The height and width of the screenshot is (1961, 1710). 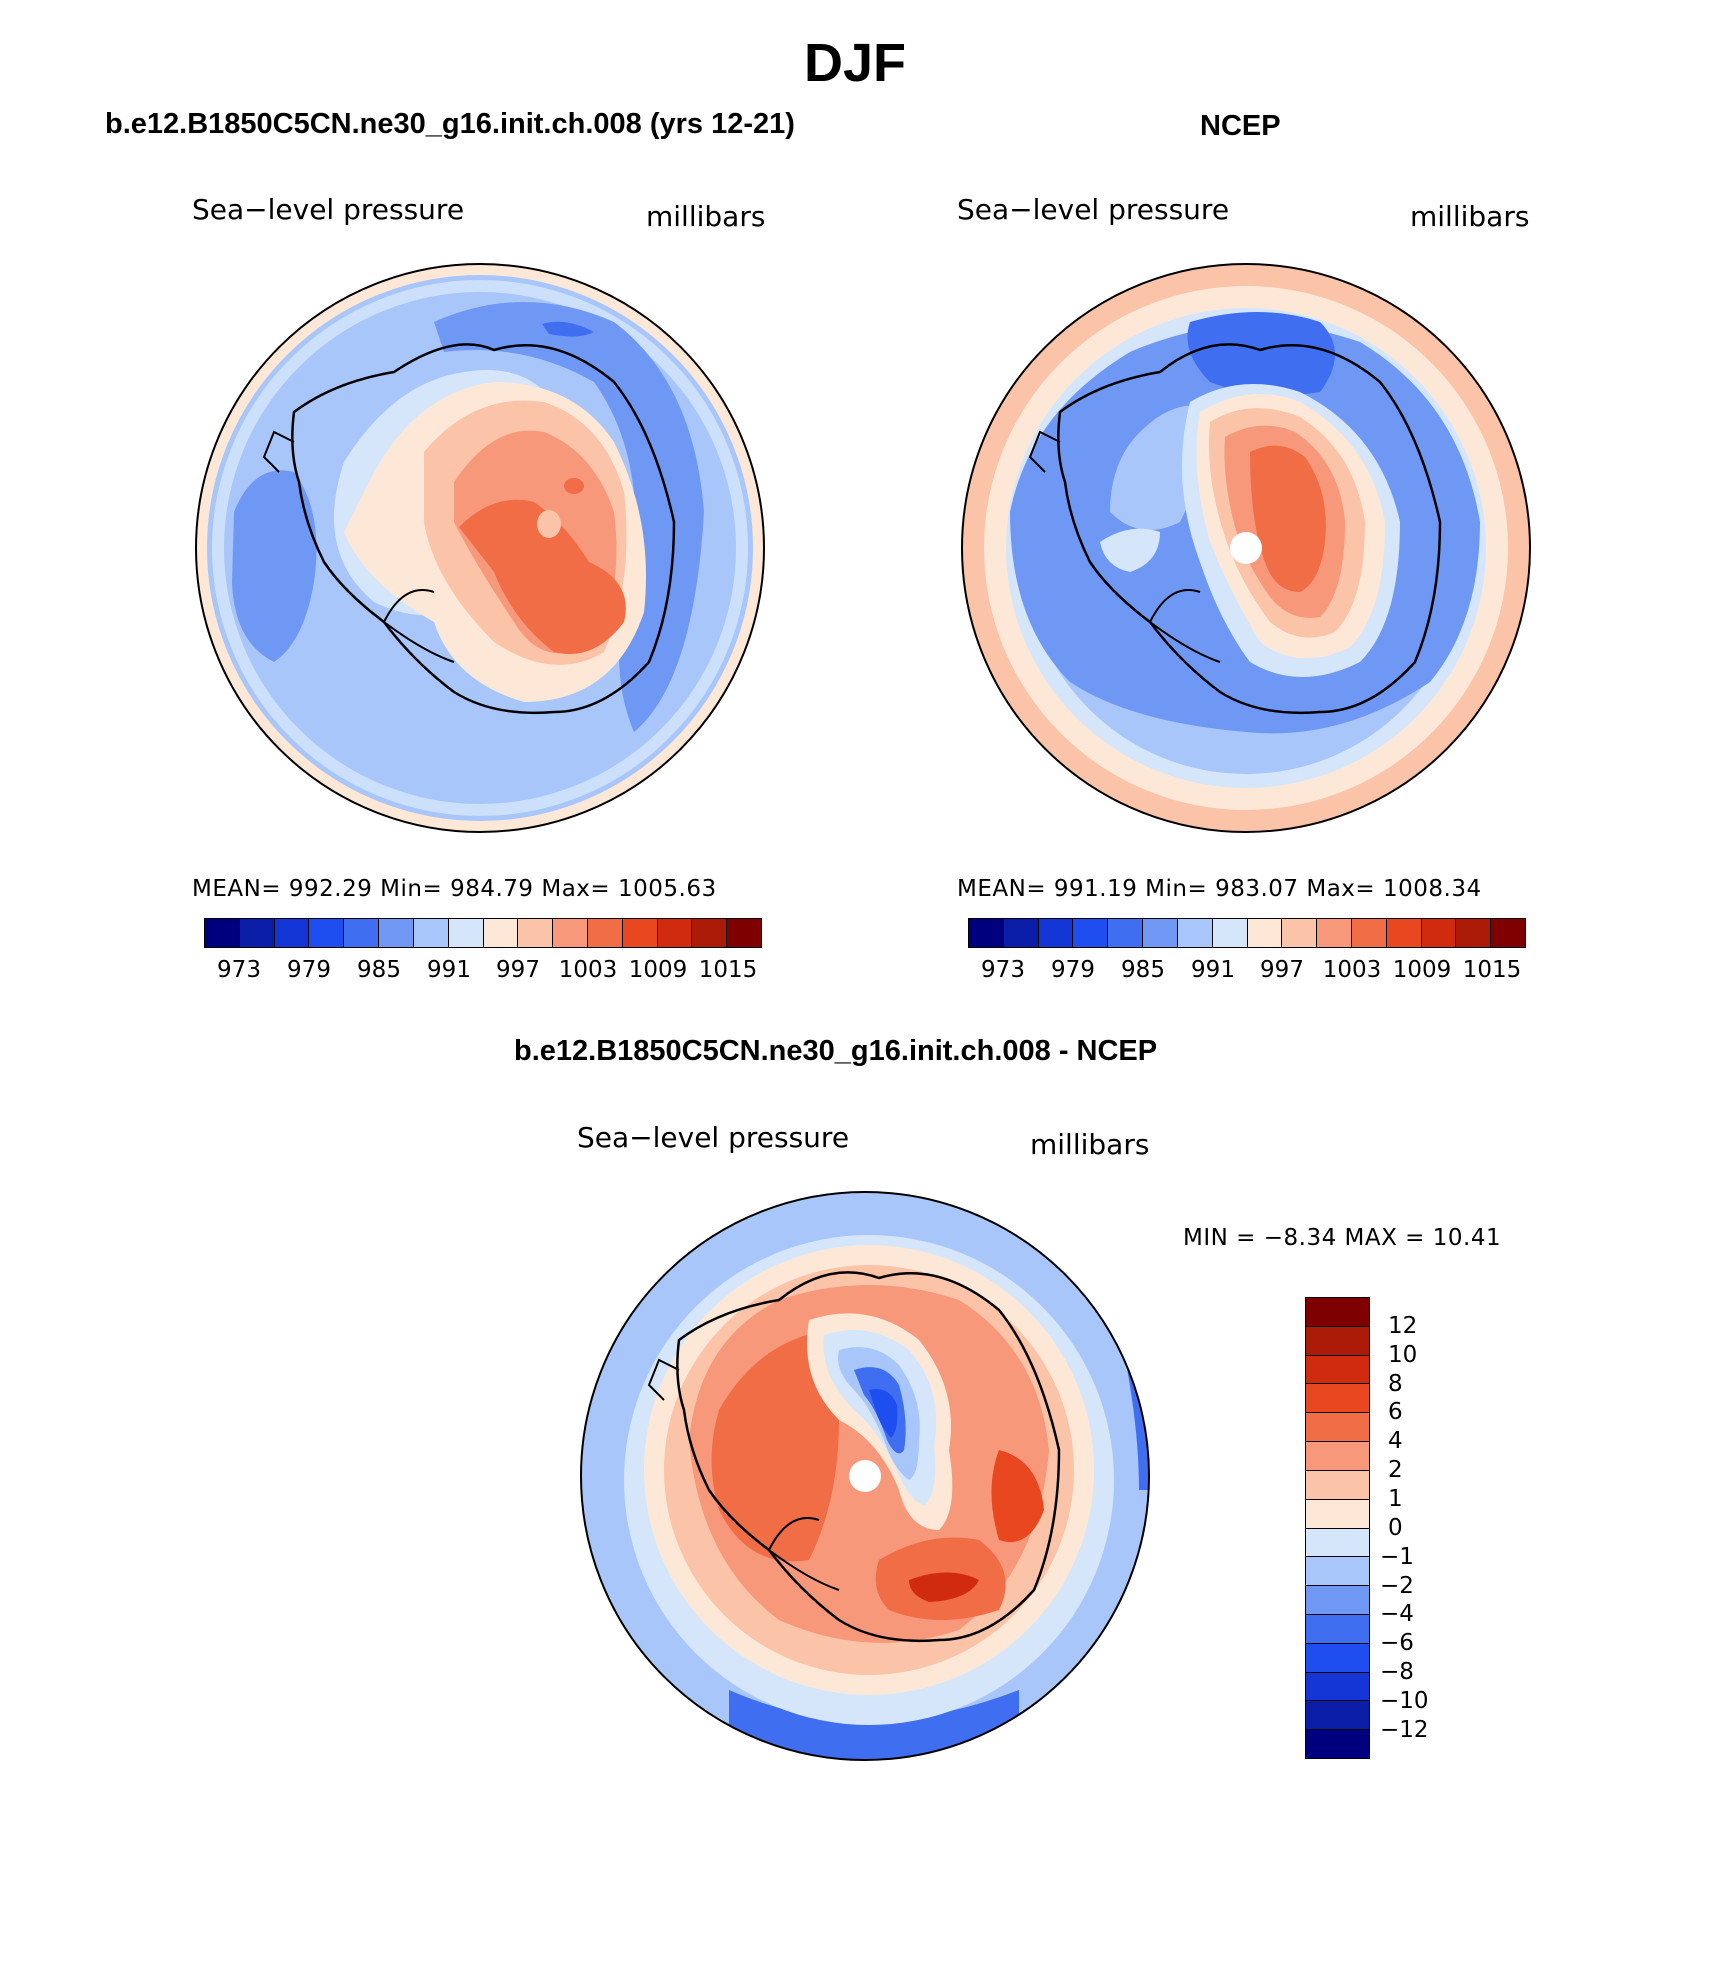 I want to click on colorbar-tick: 10, so click(x=1403, y=1355).